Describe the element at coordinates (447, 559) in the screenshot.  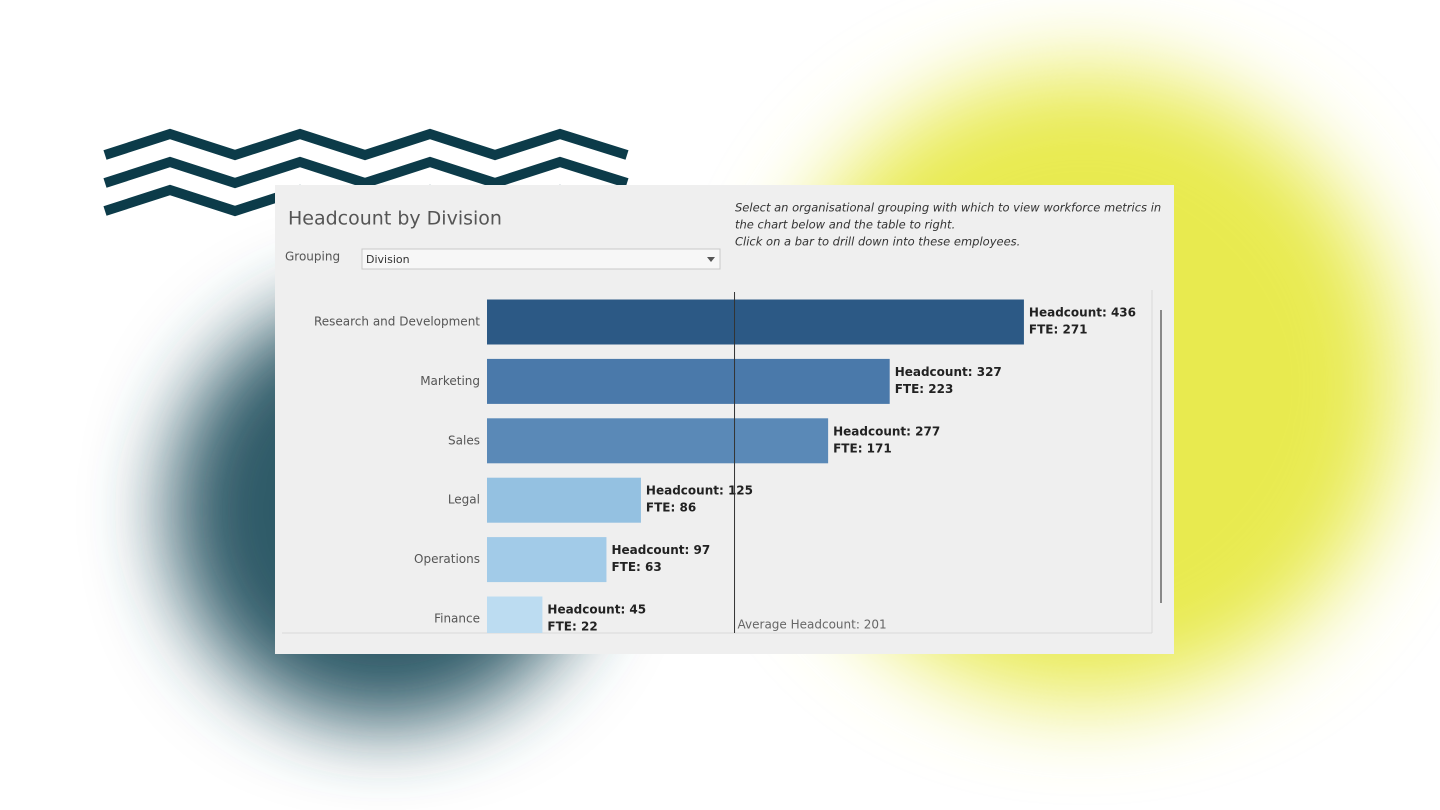
I see `category-label: Operations` at that location.